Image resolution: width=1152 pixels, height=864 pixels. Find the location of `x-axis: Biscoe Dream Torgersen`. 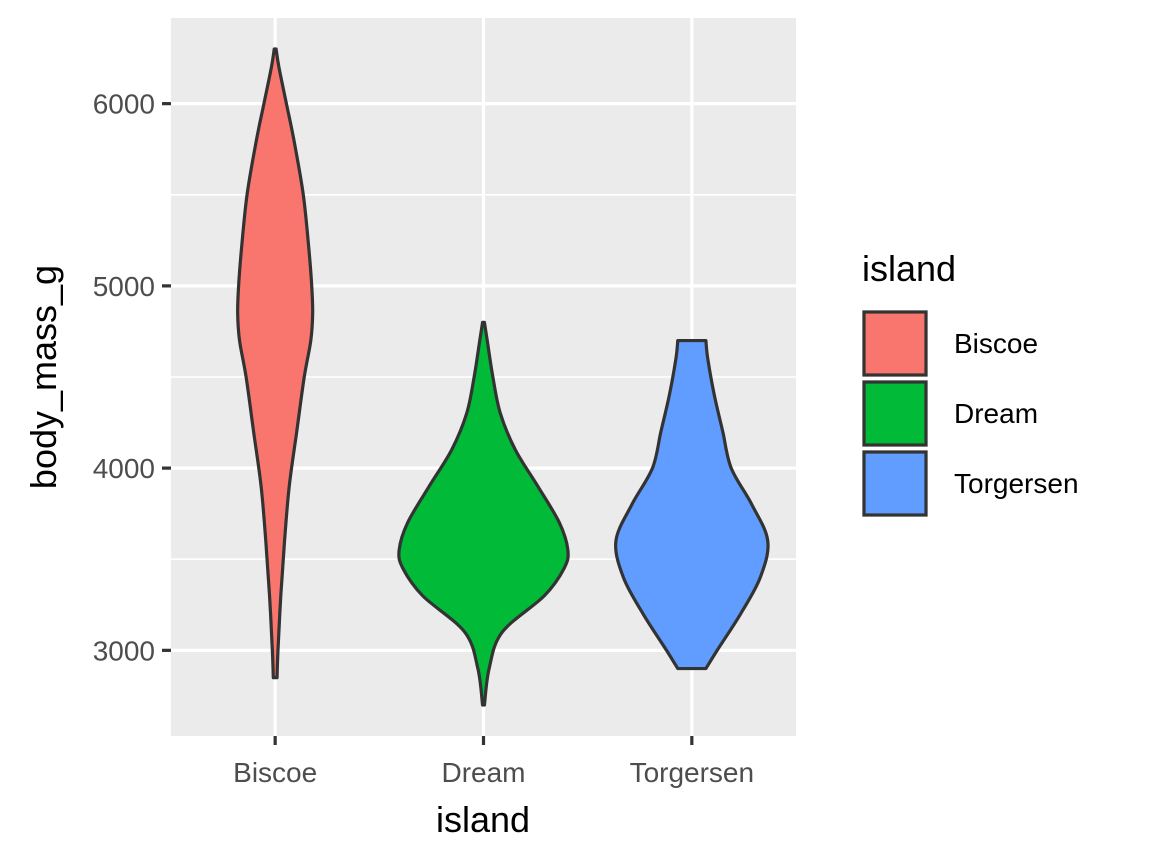

x-axis: Biscoe Dream Torgersen is located at coordinates (493, 762).